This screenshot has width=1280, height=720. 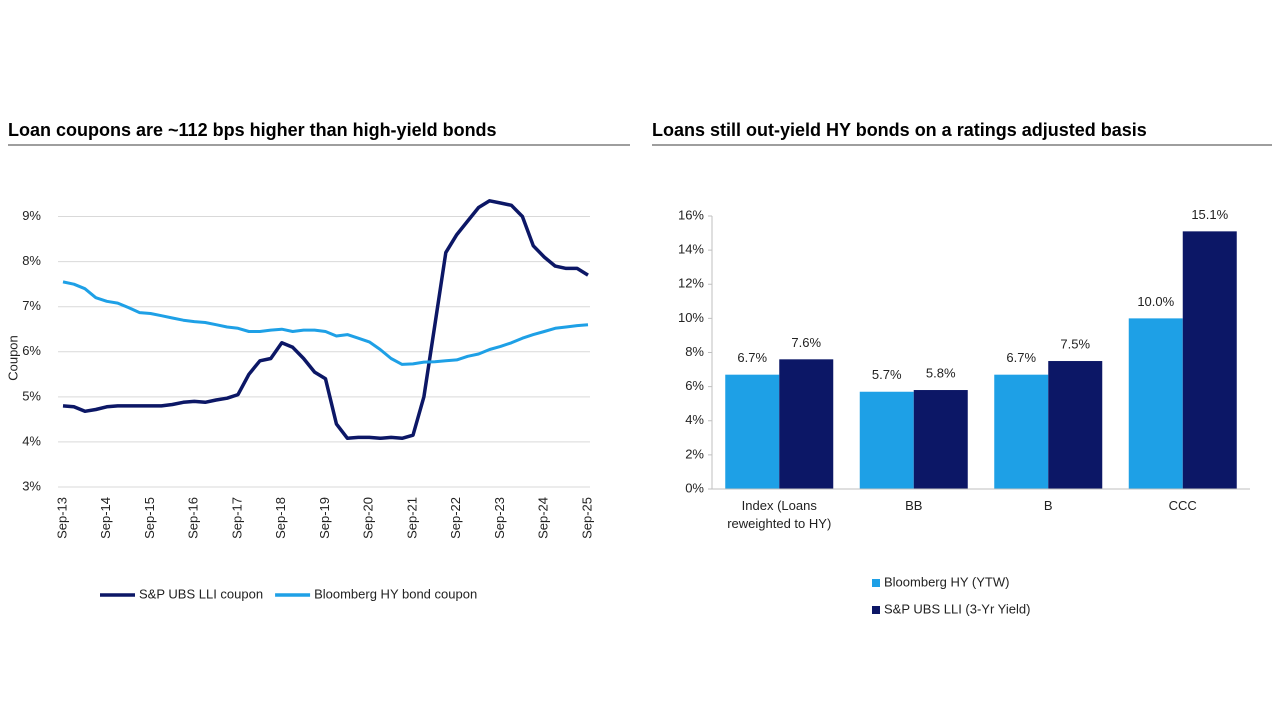 What do you see at coordinates (61, 518) in the screenshot?
I see `x-tick-label: Sep-13` at bounding box center [61, 518].